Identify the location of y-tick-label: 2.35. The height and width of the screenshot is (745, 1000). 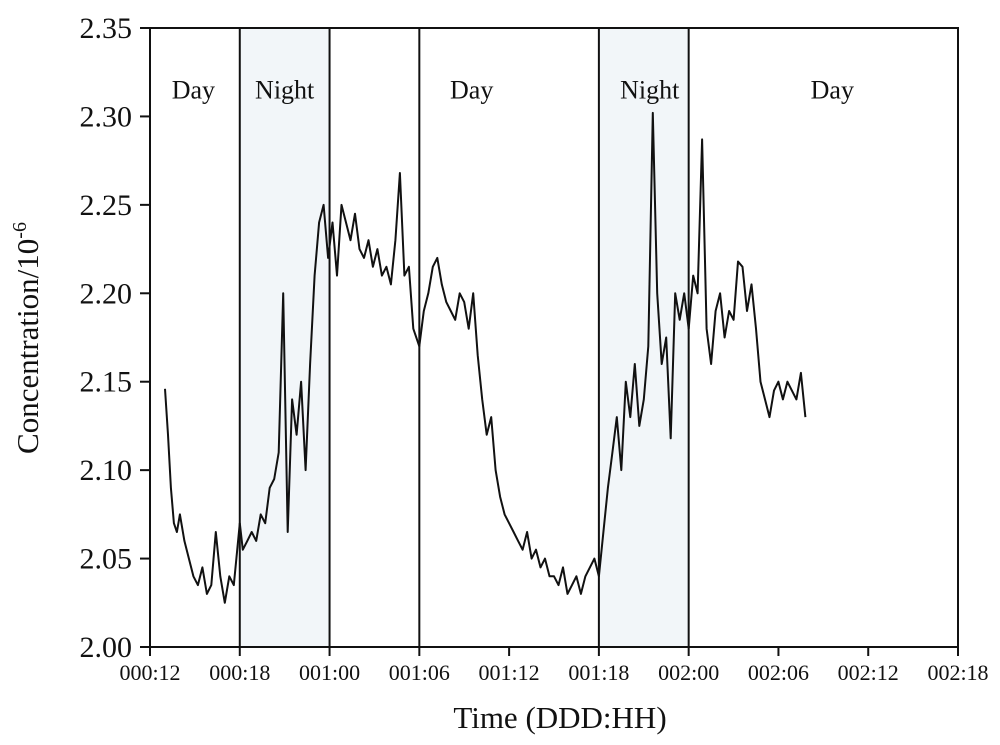
(106, 28).